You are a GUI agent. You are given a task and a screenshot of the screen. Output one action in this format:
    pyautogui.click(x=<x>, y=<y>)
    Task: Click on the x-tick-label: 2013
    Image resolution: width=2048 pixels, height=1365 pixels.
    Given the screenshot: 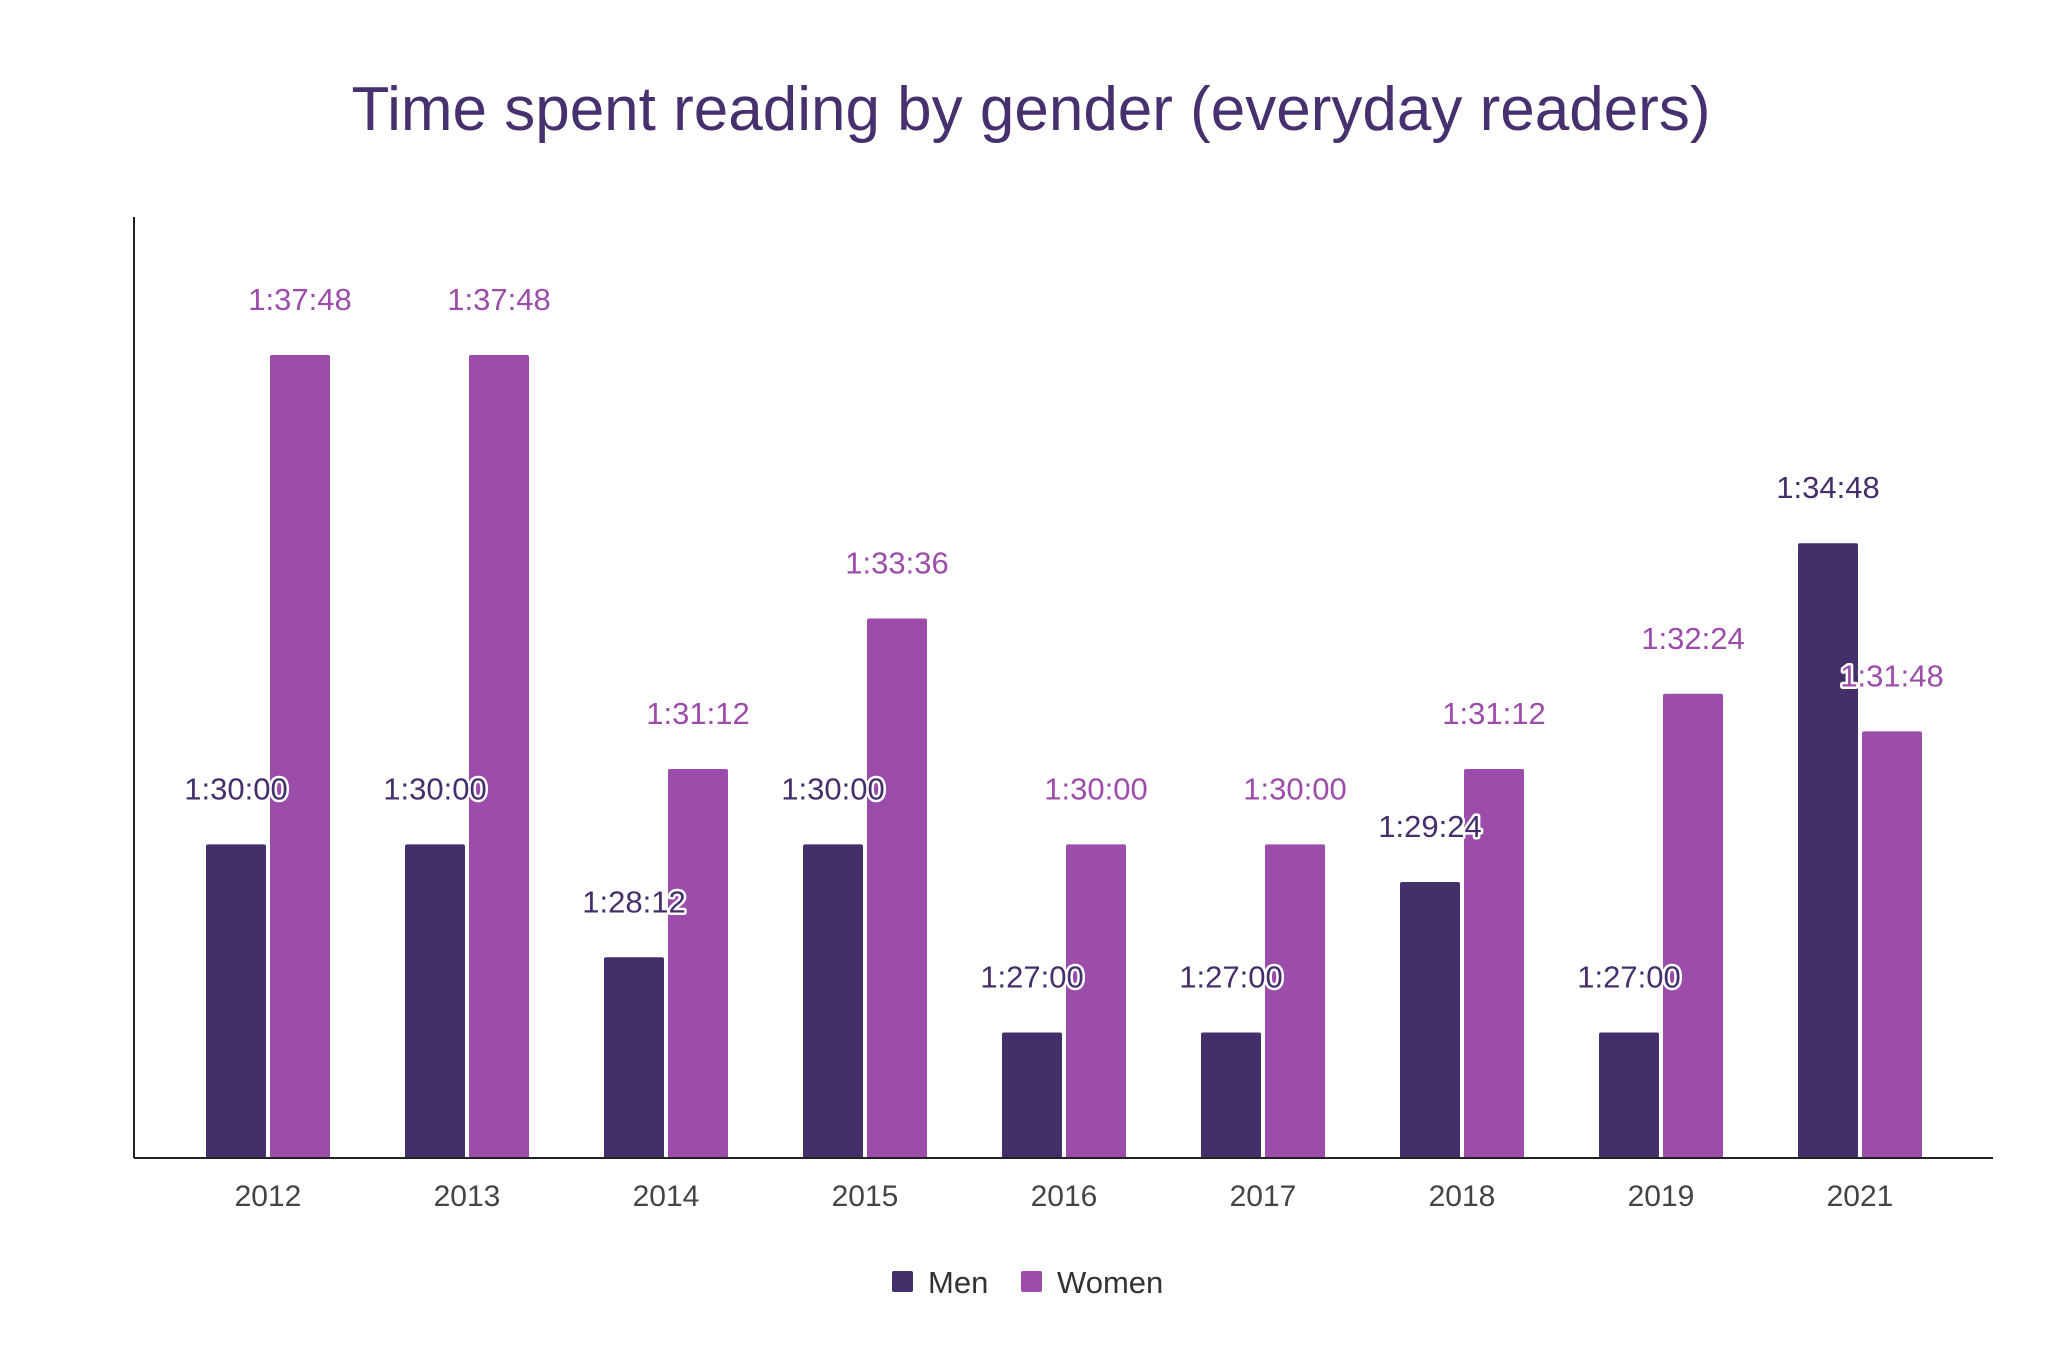 What is the action you would take?
    pyautogui.click(x=467, y=1196)
    